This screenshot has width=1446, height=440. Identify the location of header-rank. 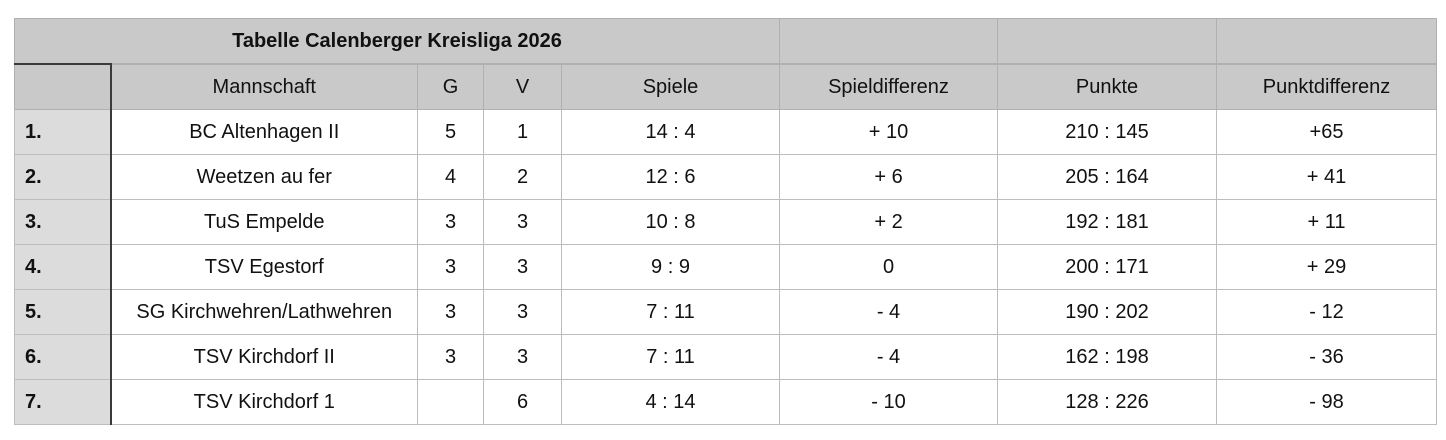
(63, 86).